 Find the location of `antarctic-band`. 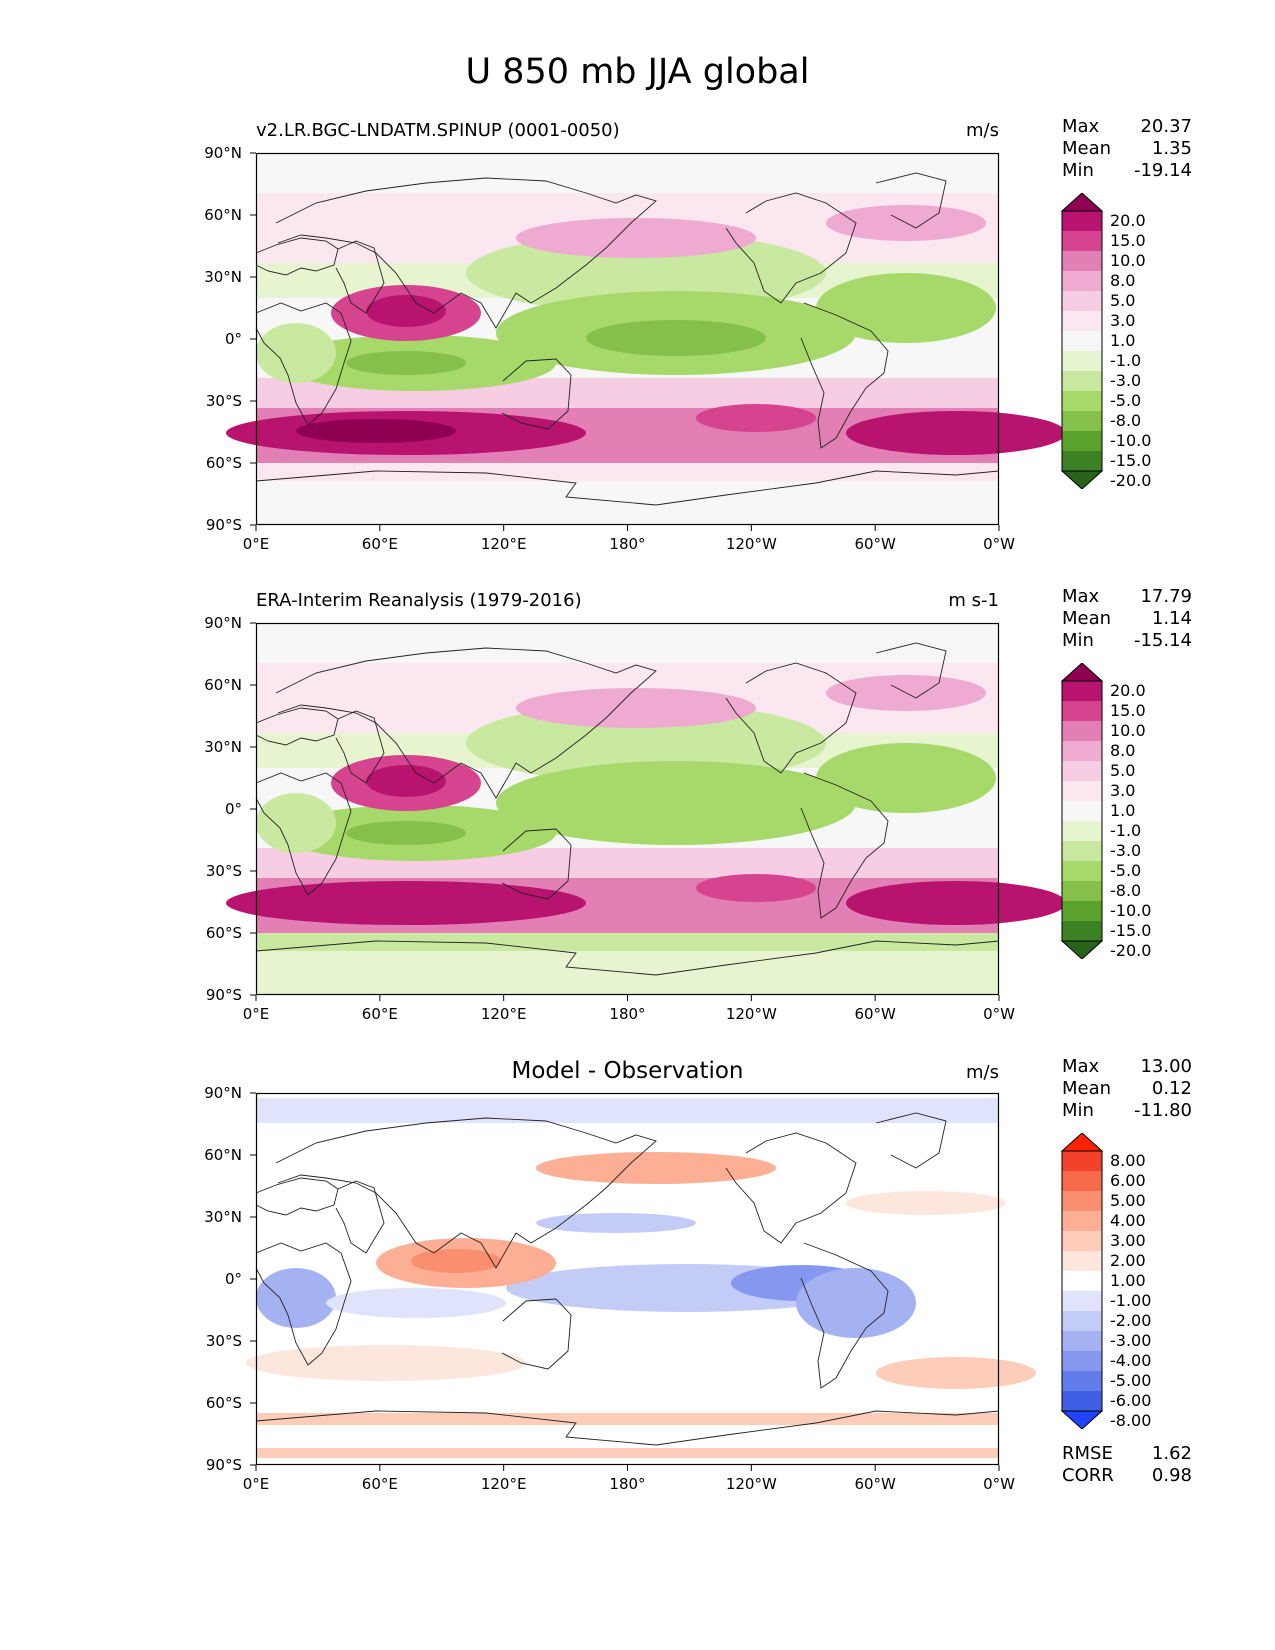

antarctic-band is located at coordinates (627, 472).